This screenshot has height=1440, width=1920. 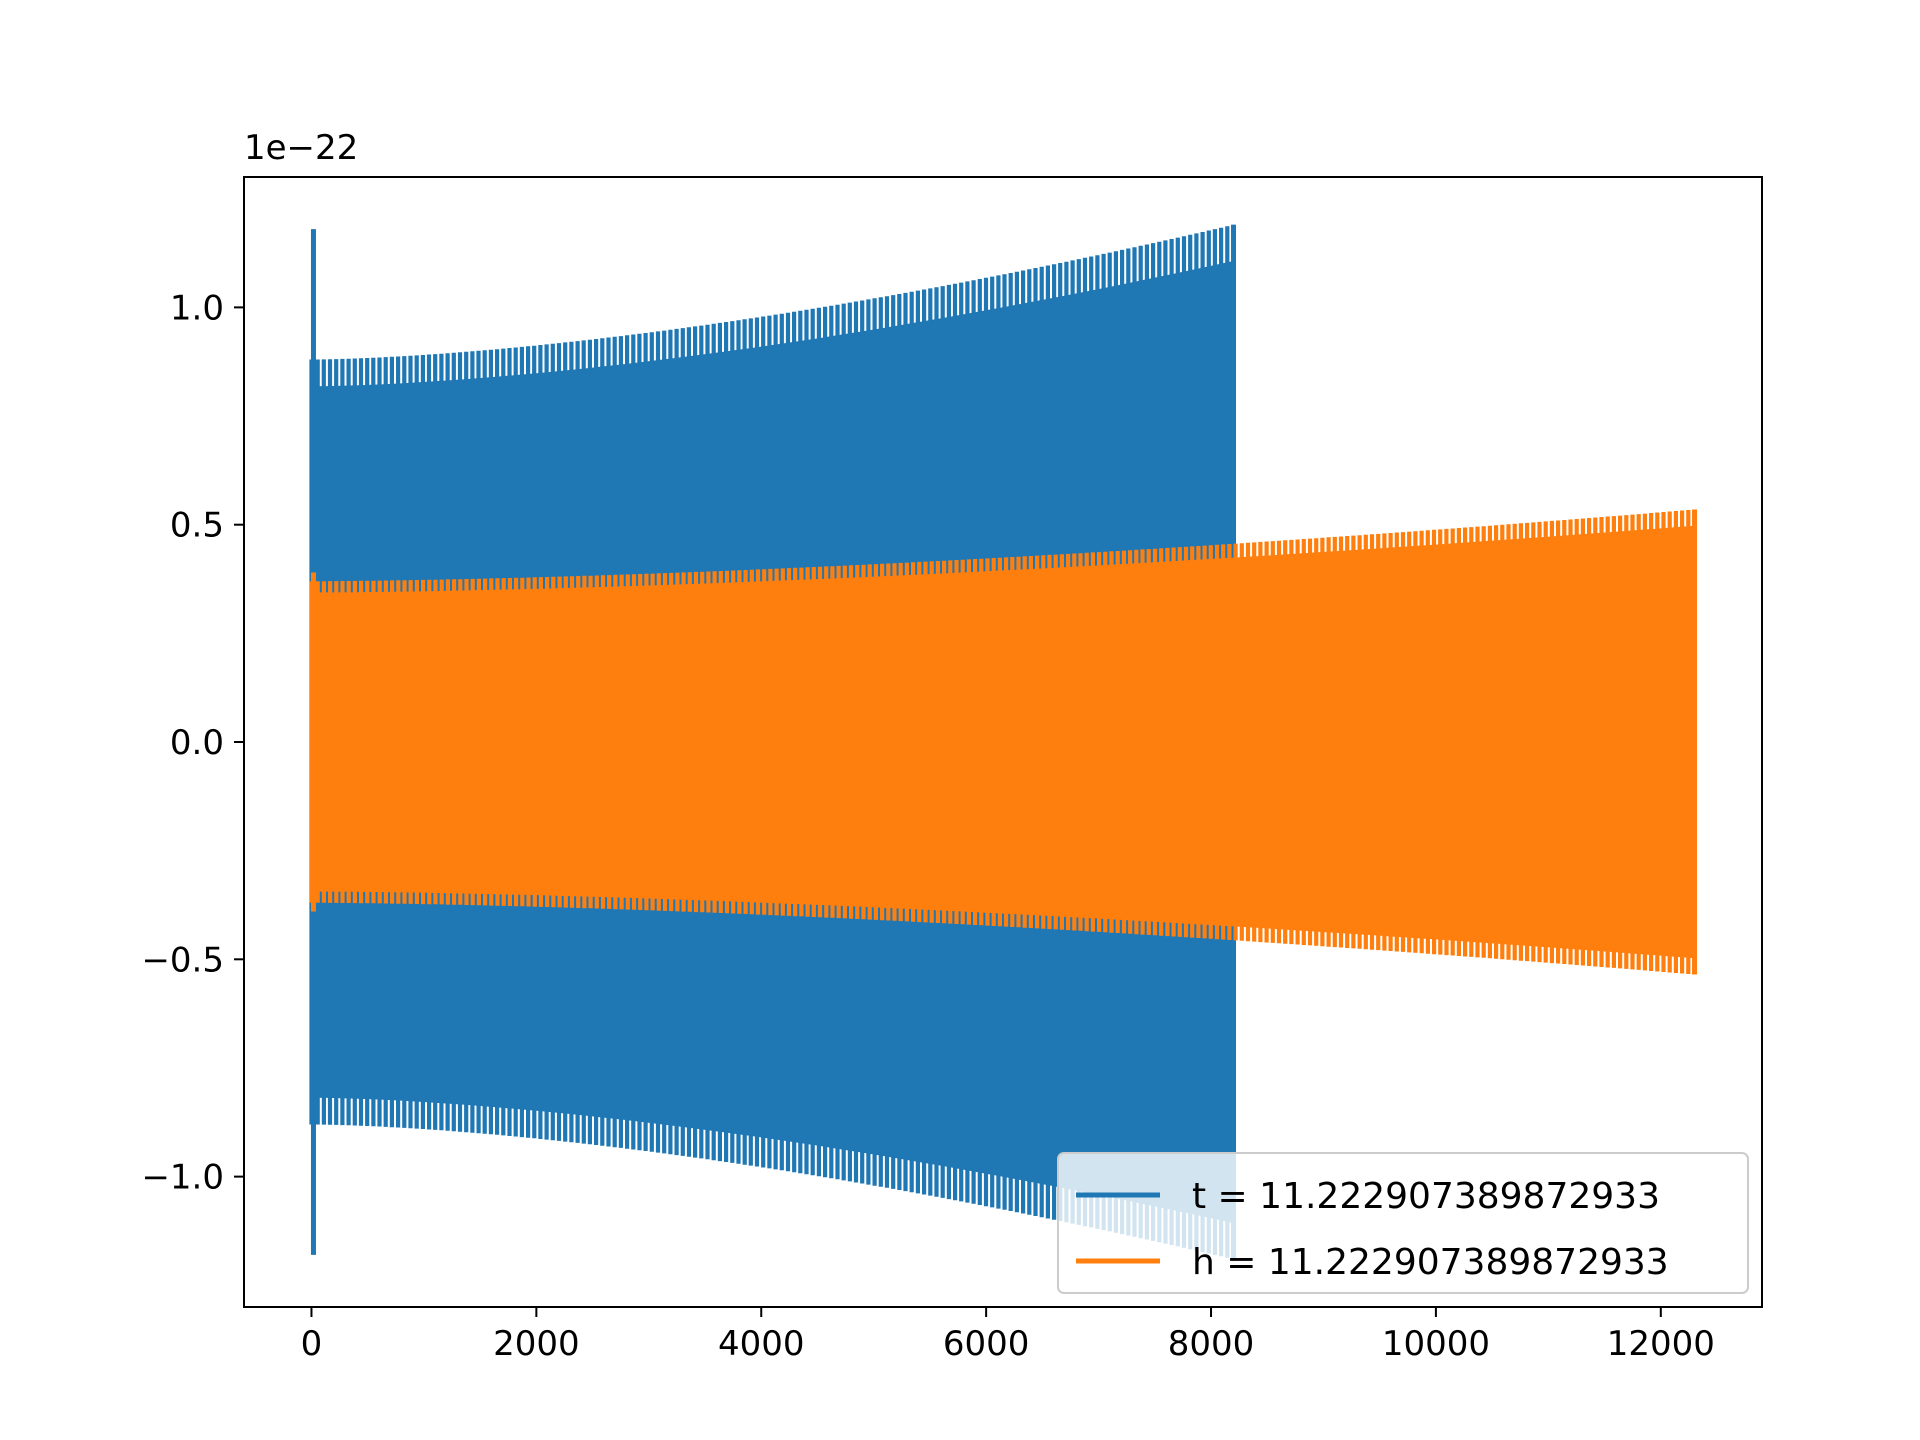 I want to click on x-axis: 0 2000 4000 6000 8000 10000 12000, so click(x=1008, y=1335).